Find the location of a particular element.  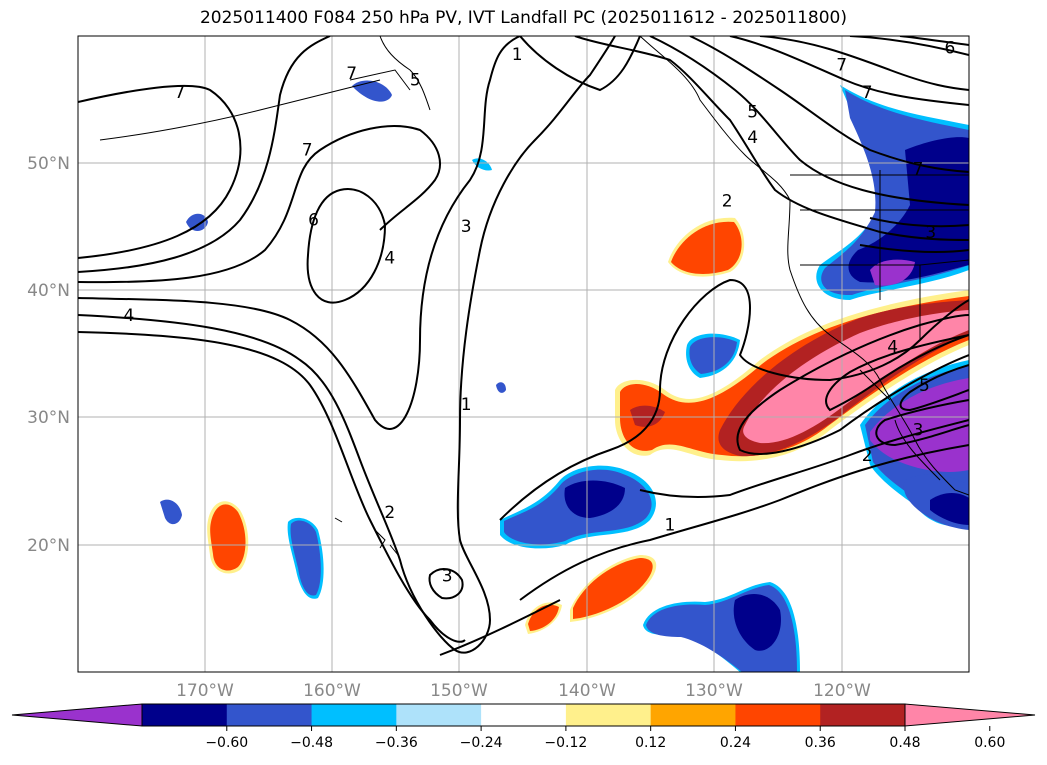

colorbar-tick-label: −0.36 is located at coordinates (396, 743).